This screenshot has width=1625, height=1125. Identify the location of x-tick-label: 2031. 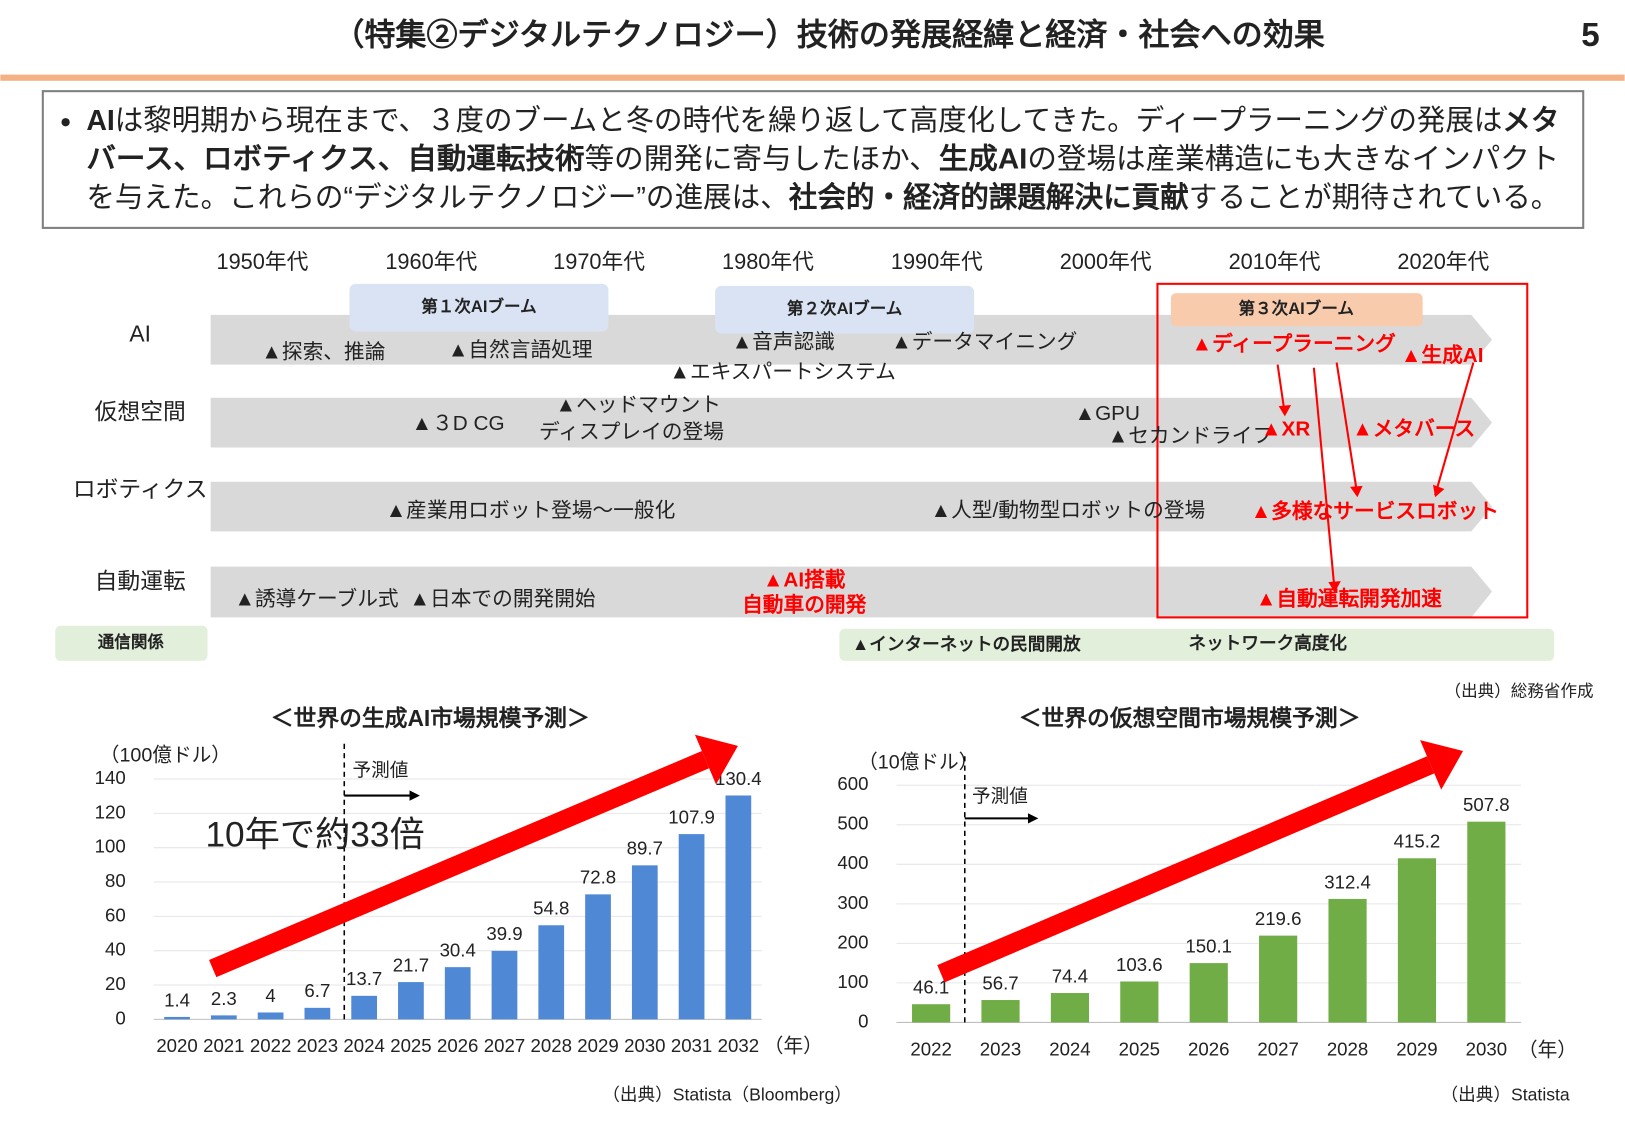
(691, 1045).